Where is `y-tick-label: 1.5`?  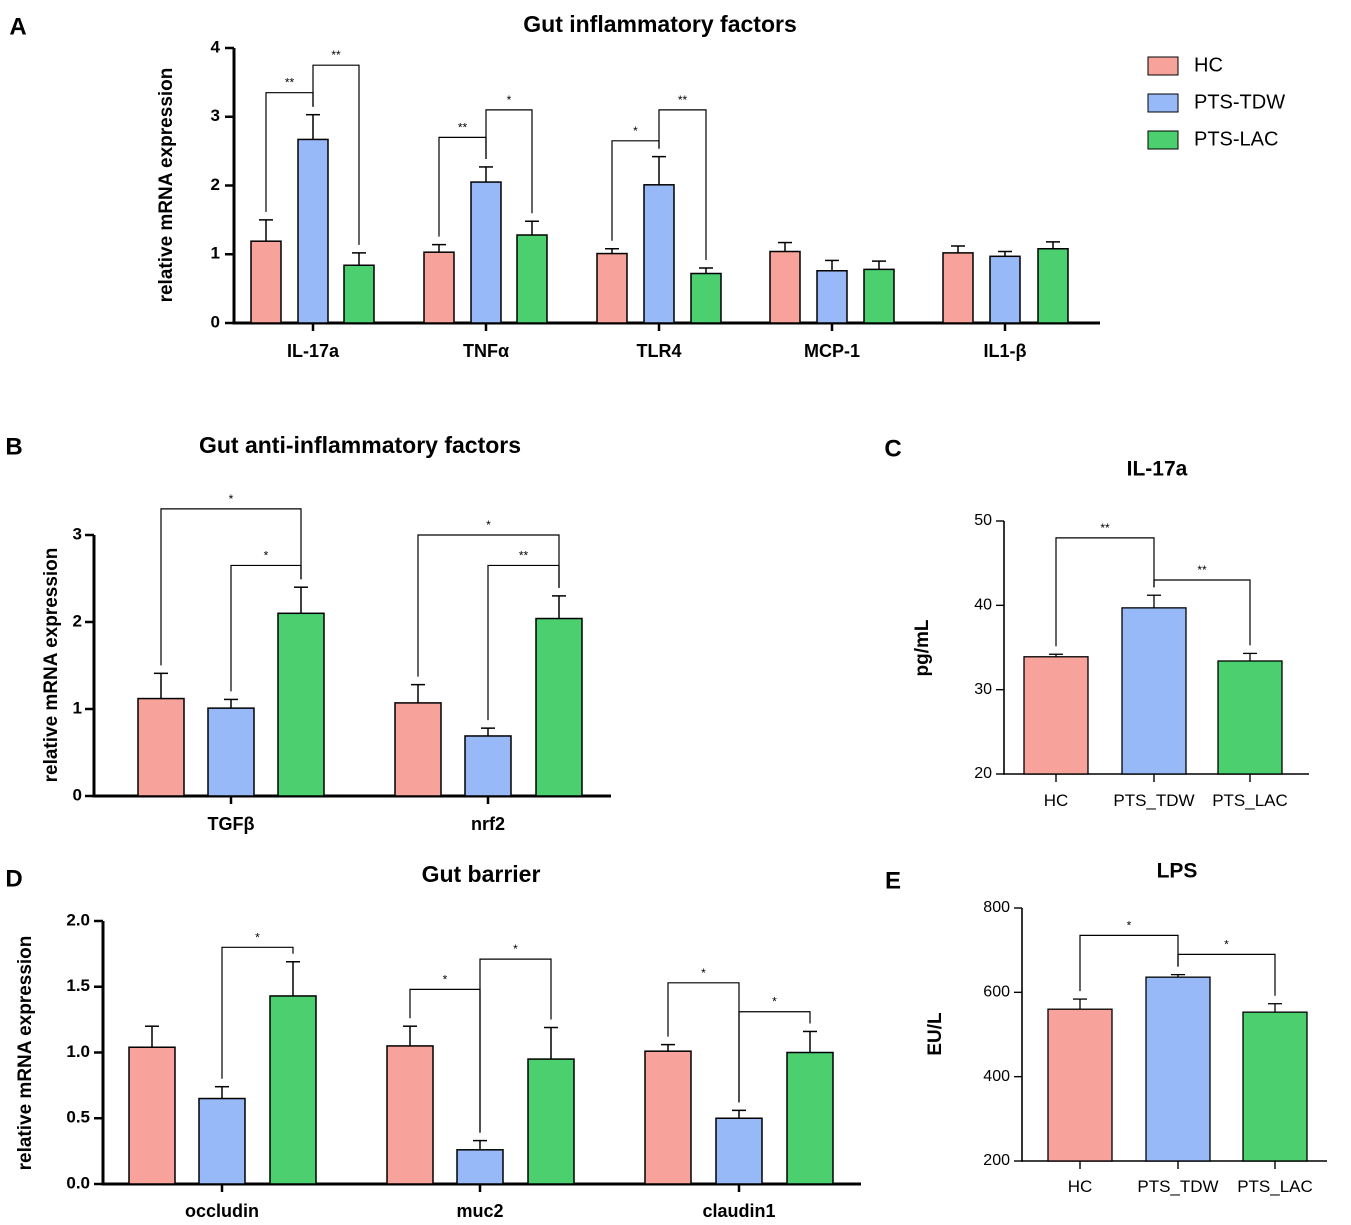 y-tick-label: 1.5 is located at coordinates (78, 985).